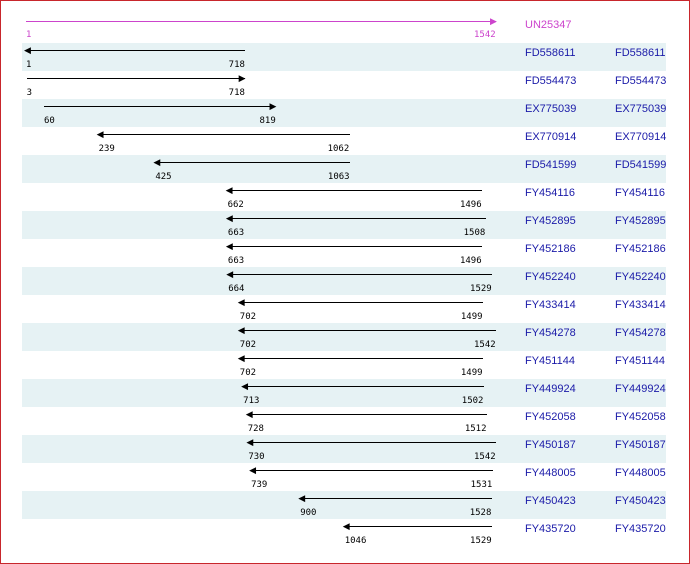 The image size is (690, 564). Describe the element at coordinates (640, 249) in the screenshot. I see `accession-link-secondary: FY452186` at that location.